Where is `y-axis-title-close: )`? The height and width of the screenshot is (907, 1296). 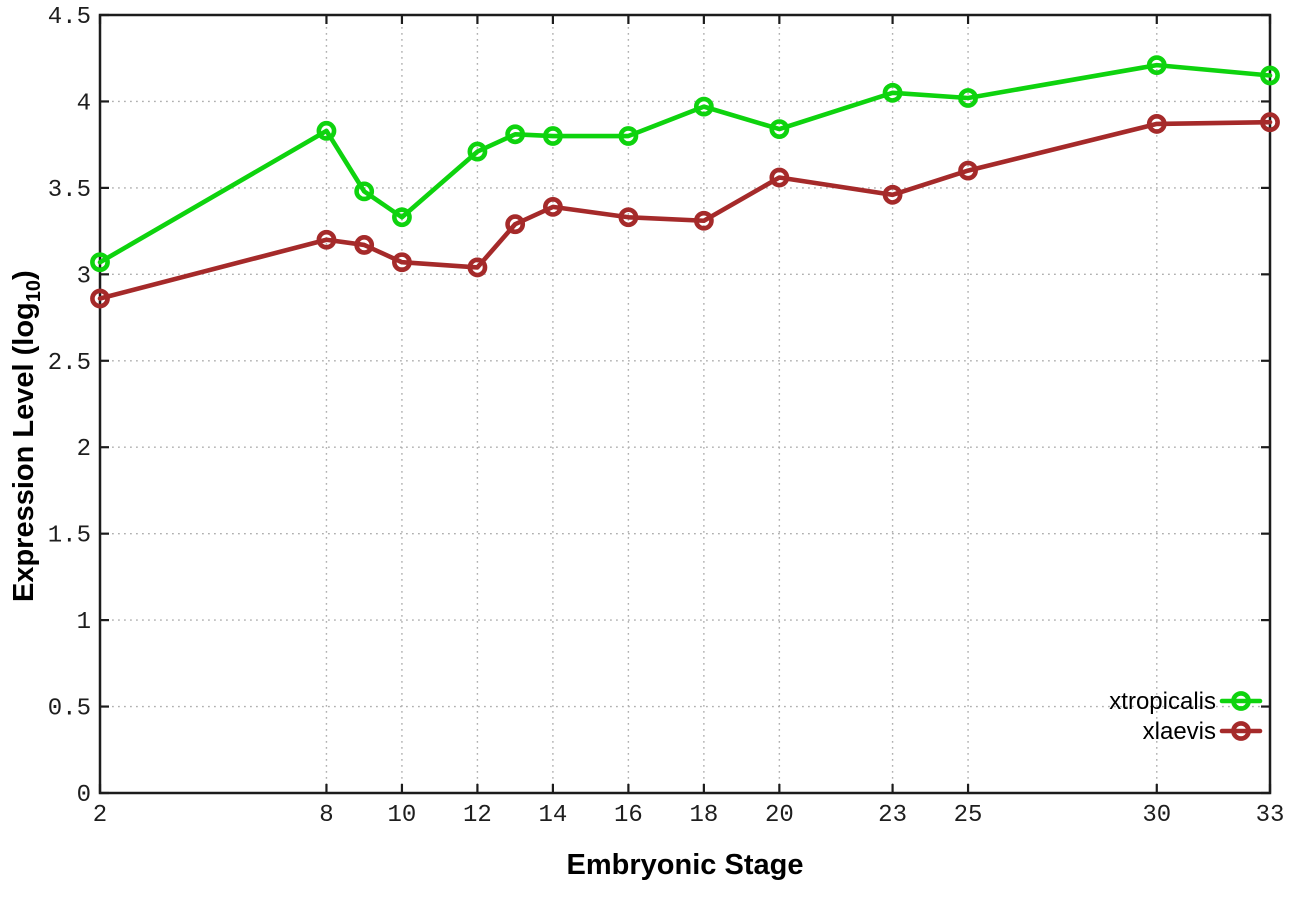
y-axis-title-close: ) is located at coordinates (24, 275).